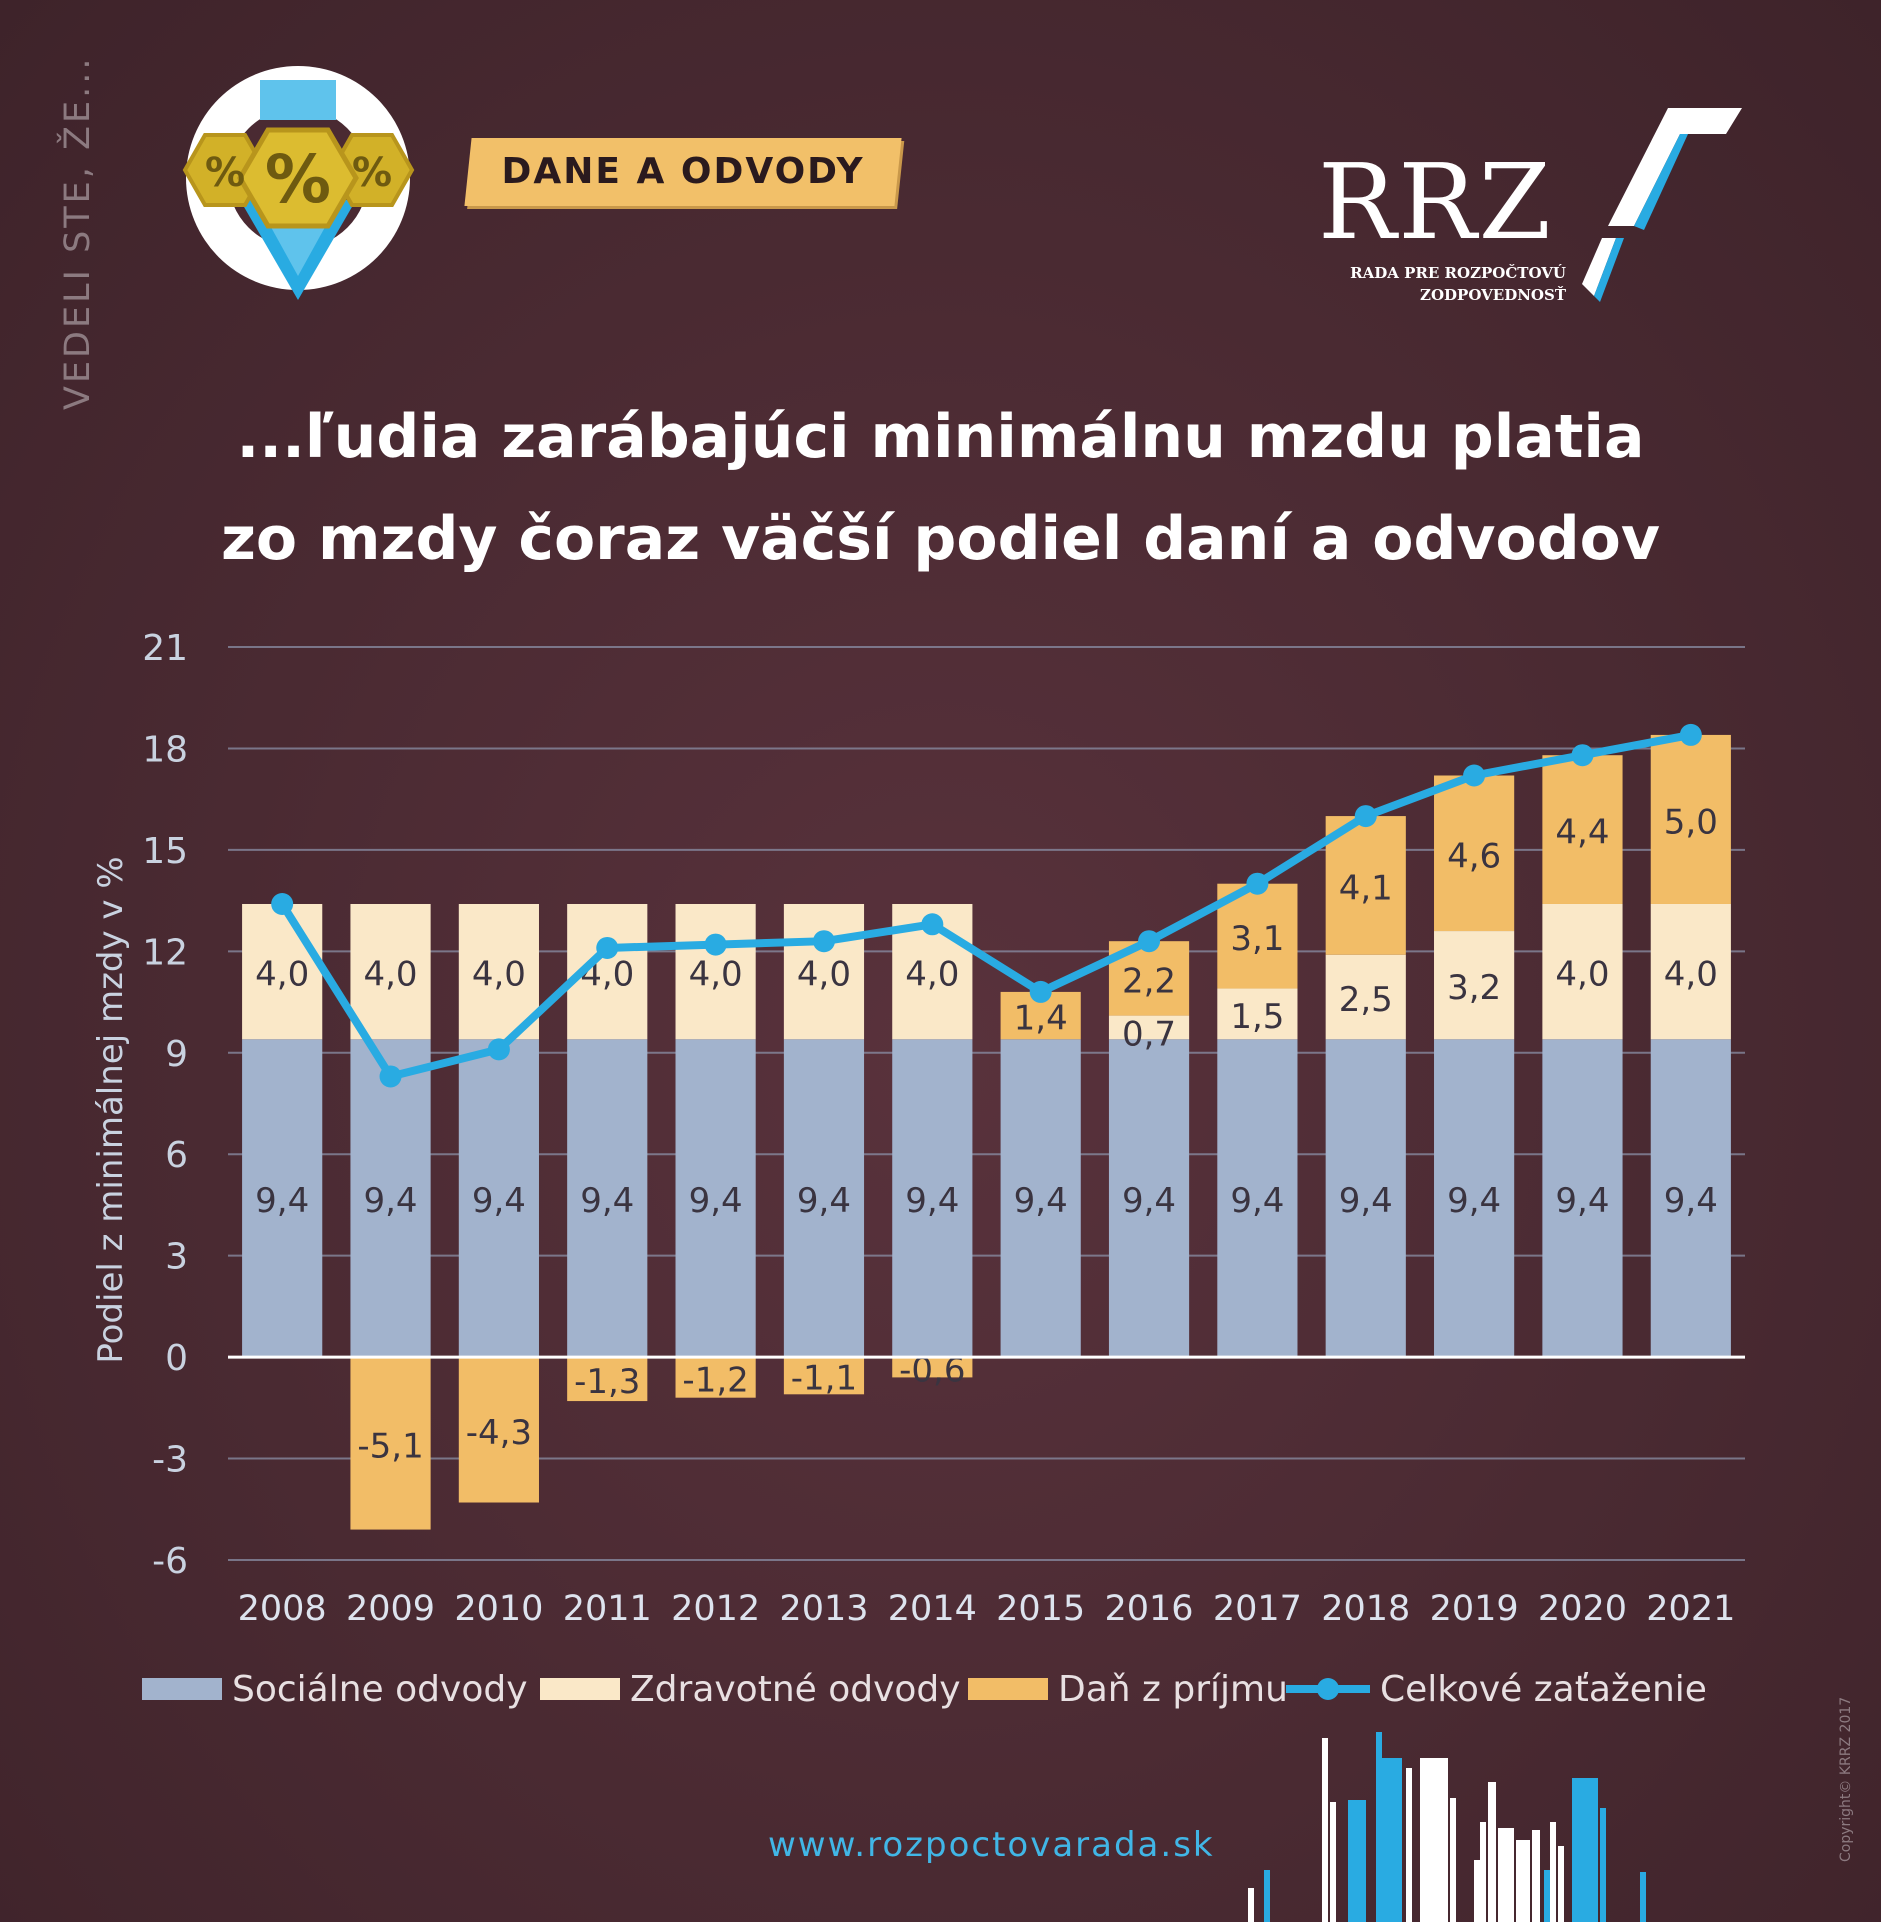 The width and height of the screenshot is (1881, 1922). What do you see at coordinates (282, 1609) in the screenshot?
I see `x-tick-label: 2008` at bounding box center [282, 1609].